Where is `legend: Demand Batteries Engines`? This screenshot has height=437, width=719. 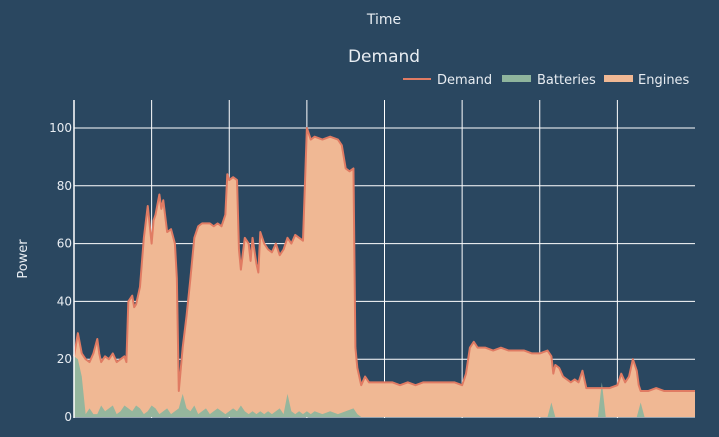 legend: Demand Batteries Engines is located at coordinates (546, 80).